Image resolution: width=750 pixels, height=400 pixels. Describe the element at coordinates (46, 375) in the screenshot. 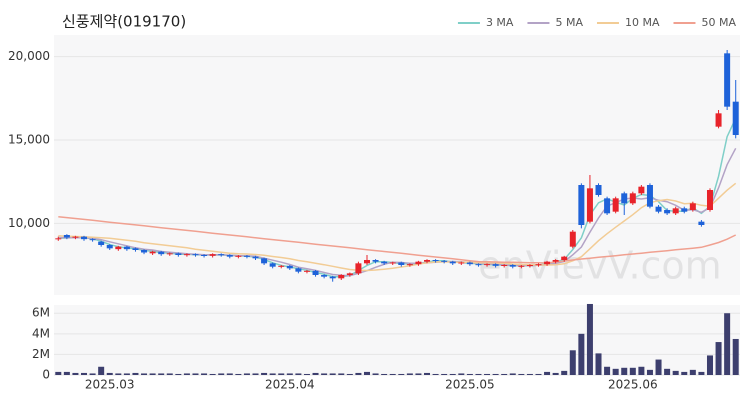

I see `volume-tick-label: 0` at that location.